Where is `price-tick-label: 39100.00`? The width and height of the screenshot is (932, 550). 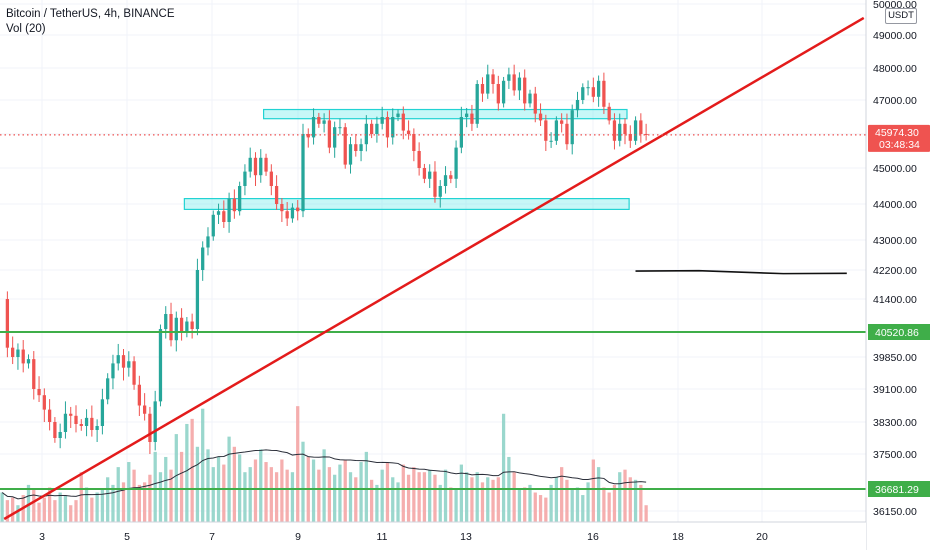 price-tick-label: 39100.00 is located at coordinates (895, 390).